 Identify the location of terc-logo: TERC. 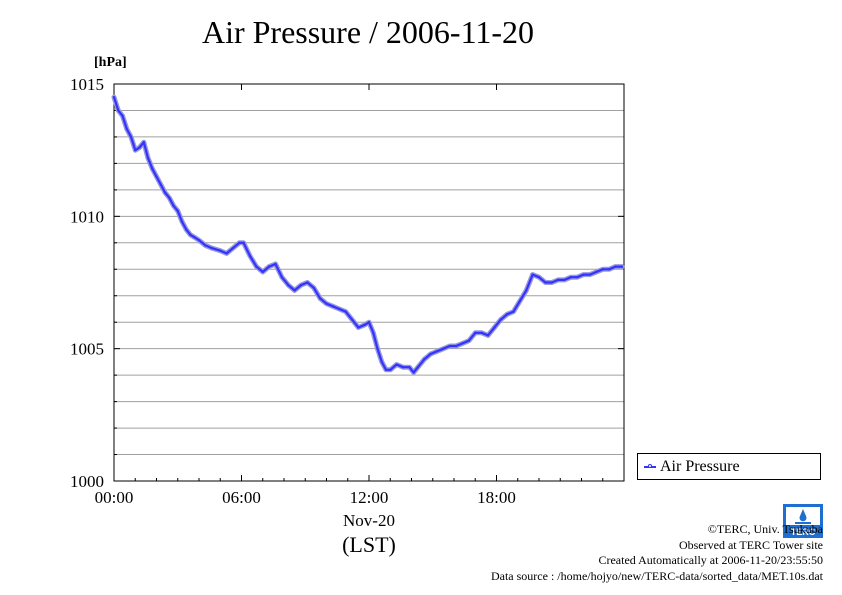
(803, 521).